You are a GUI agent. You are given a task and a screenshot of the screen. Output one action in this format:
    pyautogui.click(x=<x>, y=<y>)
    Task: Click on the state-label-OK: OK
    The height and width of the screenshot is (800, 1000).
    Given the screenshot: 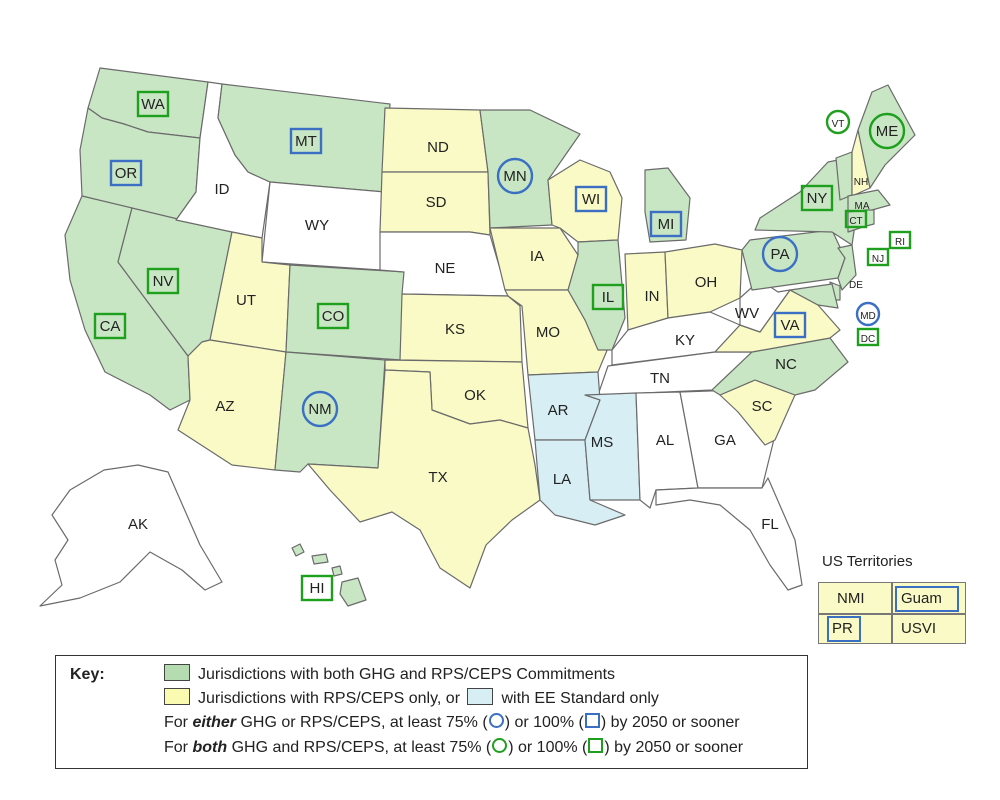 What is the action you would take?
    pyautogui.click(x=475, y=395)
    